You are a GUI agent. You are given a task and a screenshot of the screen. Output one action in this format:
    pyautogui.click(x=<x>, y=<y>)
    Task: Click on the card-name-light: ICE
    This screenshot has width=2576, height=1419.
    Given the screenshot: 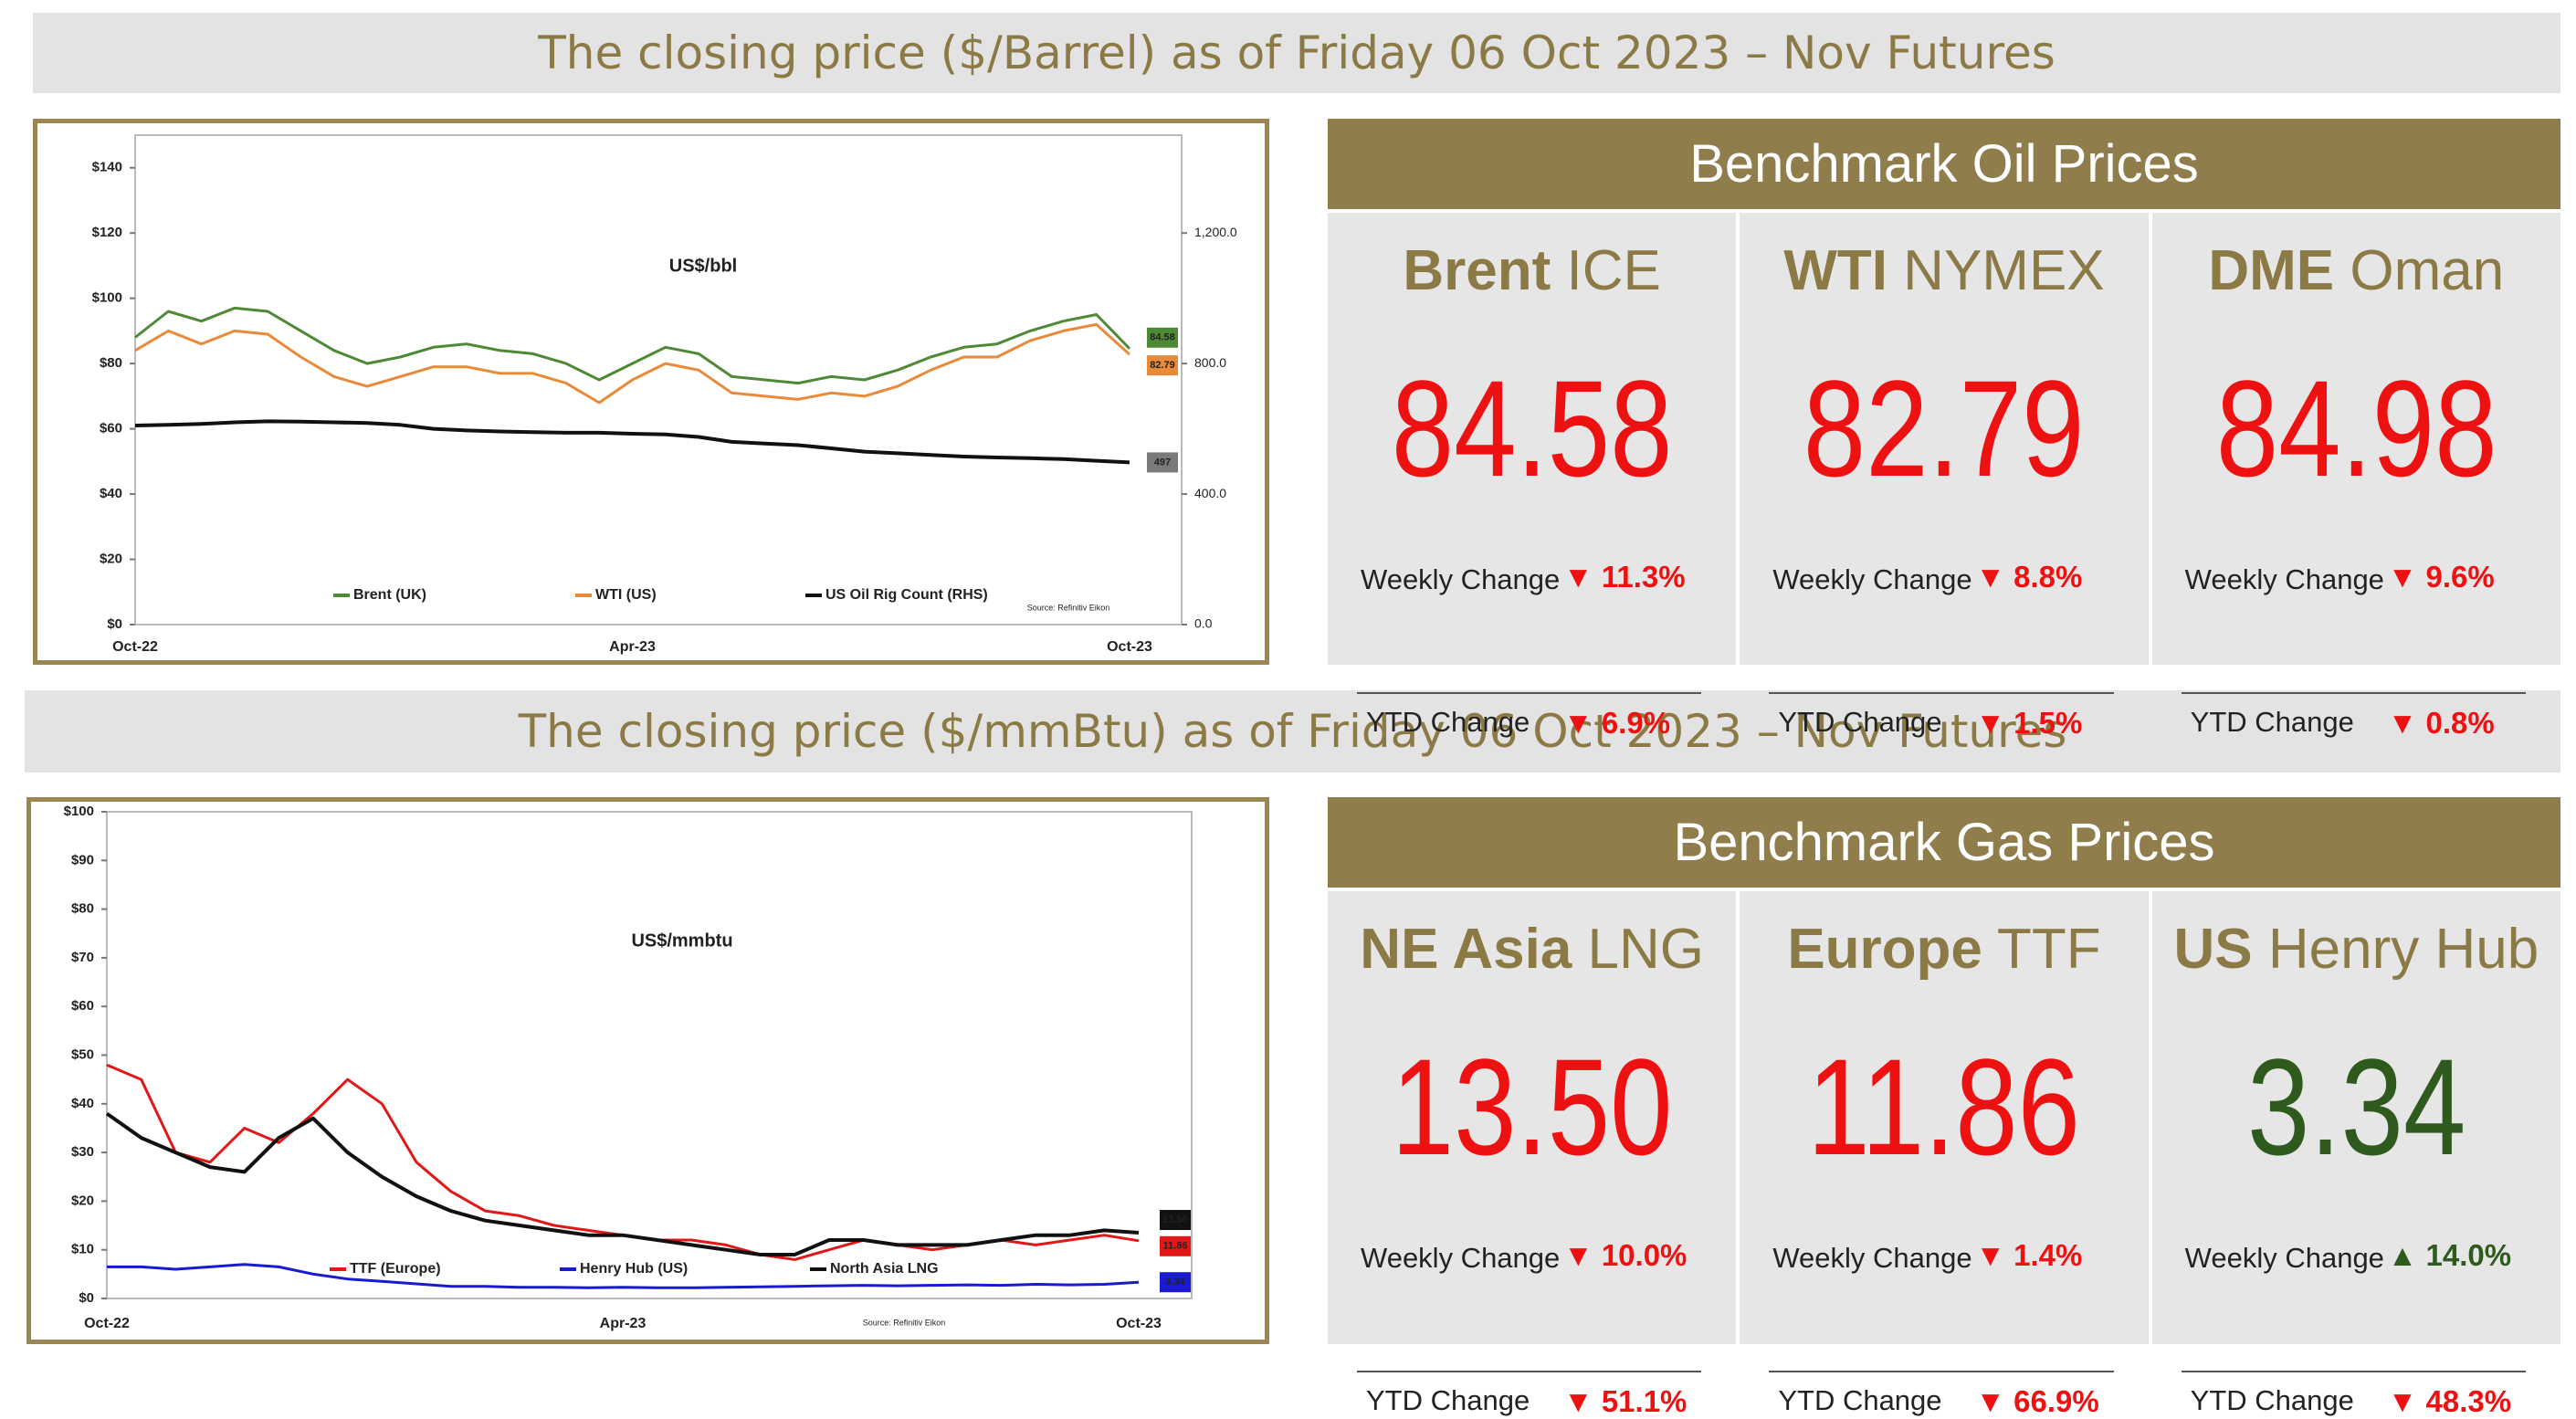 What is the action you would take?
    pyautogui.click(x=1613, y=270)
    